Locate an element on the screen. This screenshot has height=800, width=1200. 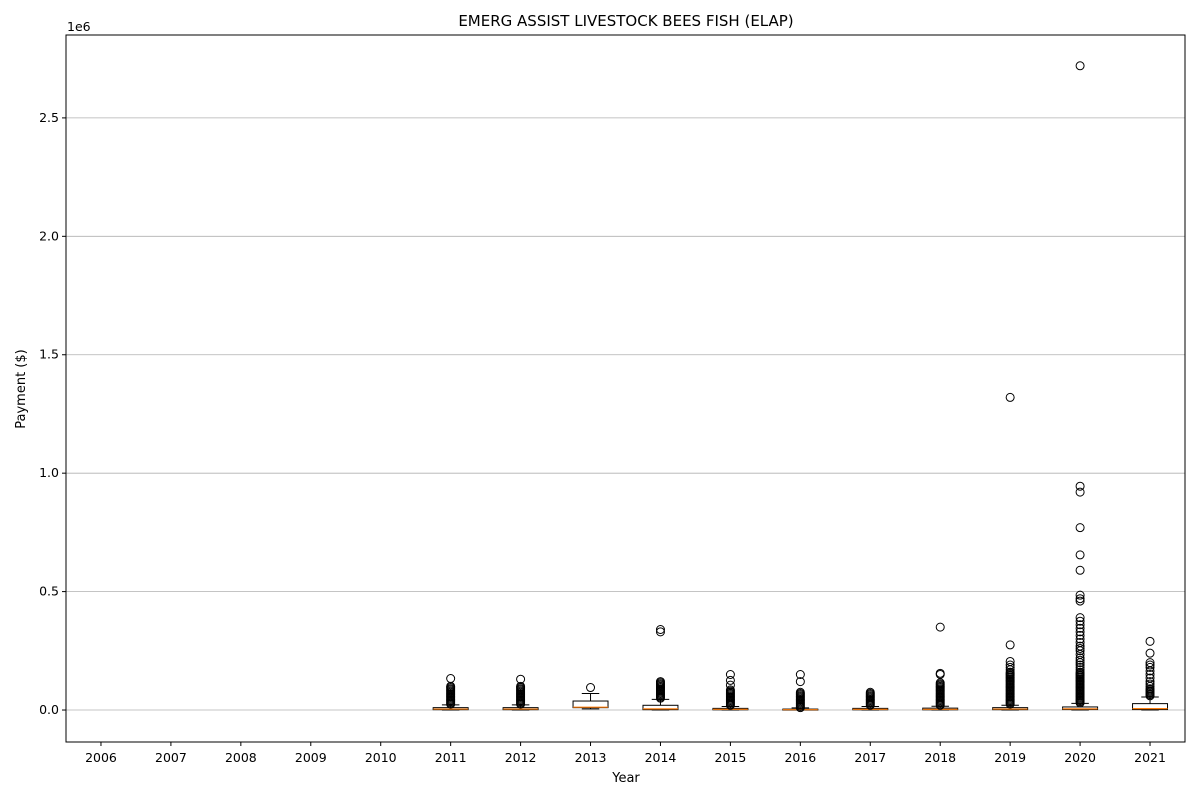
y-tick-label: 1.0 is located at coordinates (49, 472).